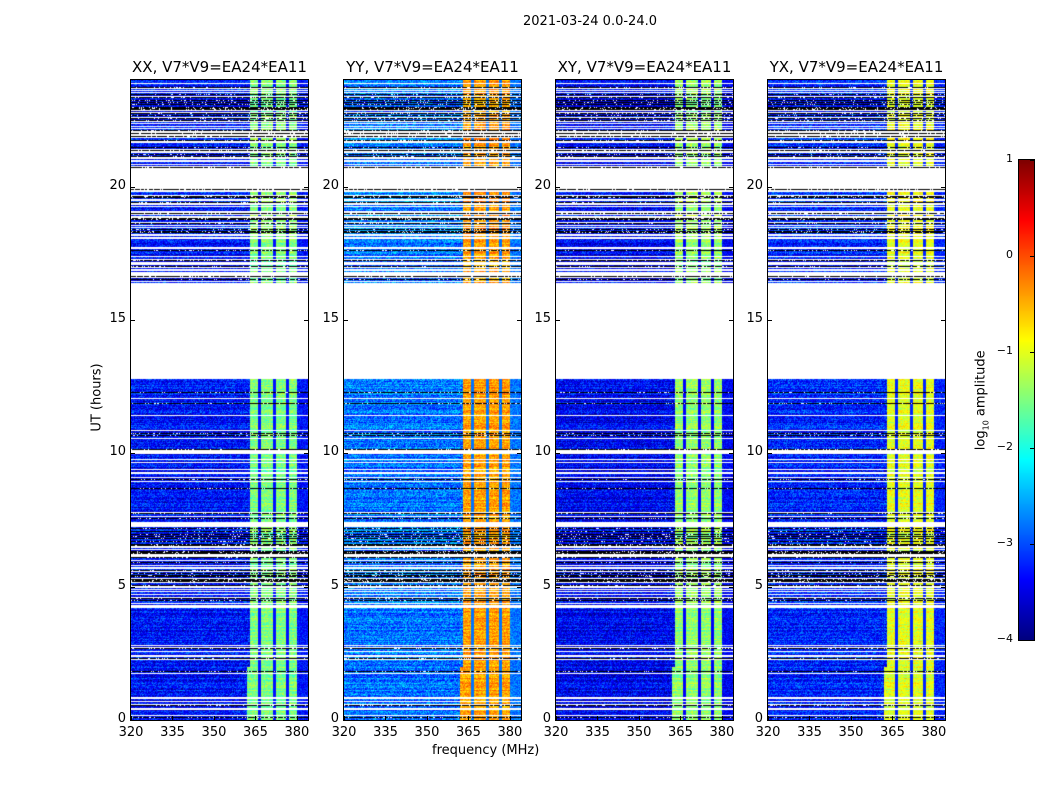 The height and width of the screenshot is (800, 1050). Describe the element at coordinates (590, 21) in the screenshot. I see `figure-title: 2021-03-24 0.0-24.0` at that location.